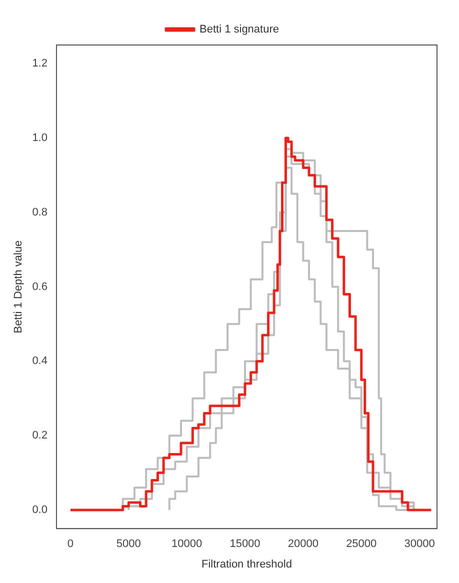 The width and height of the screenshot is (459, 583). What do you see at coordinates (246, 564) in the screenshot?
I see `x-axis-title: Filtration threshold` at bounding box center [246, 564].